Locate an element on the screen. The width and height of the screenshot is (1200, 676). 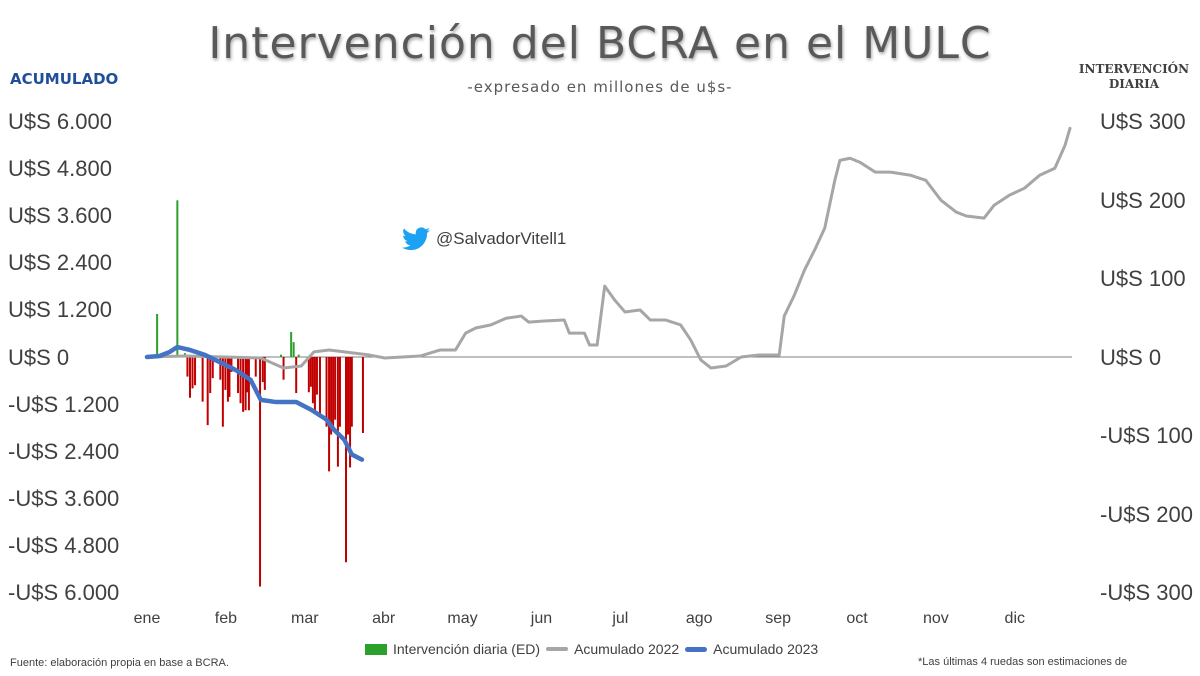
line-acumulado-2023 is located at coordinates (254, 403).